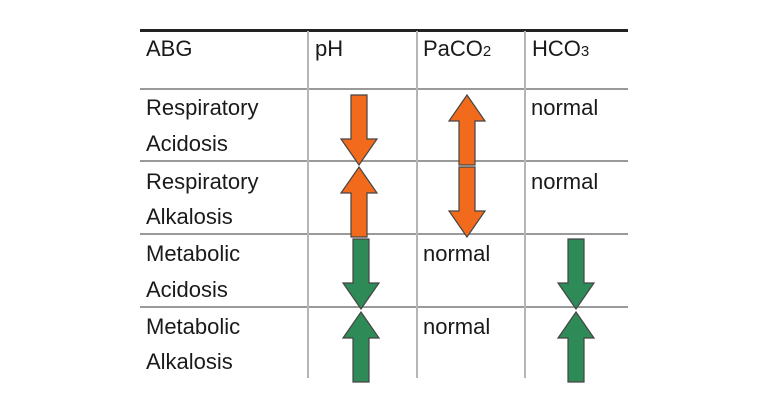 This screenshot has height=402, width=768. I want to click on header-abg: ABG, so click(169, 48).